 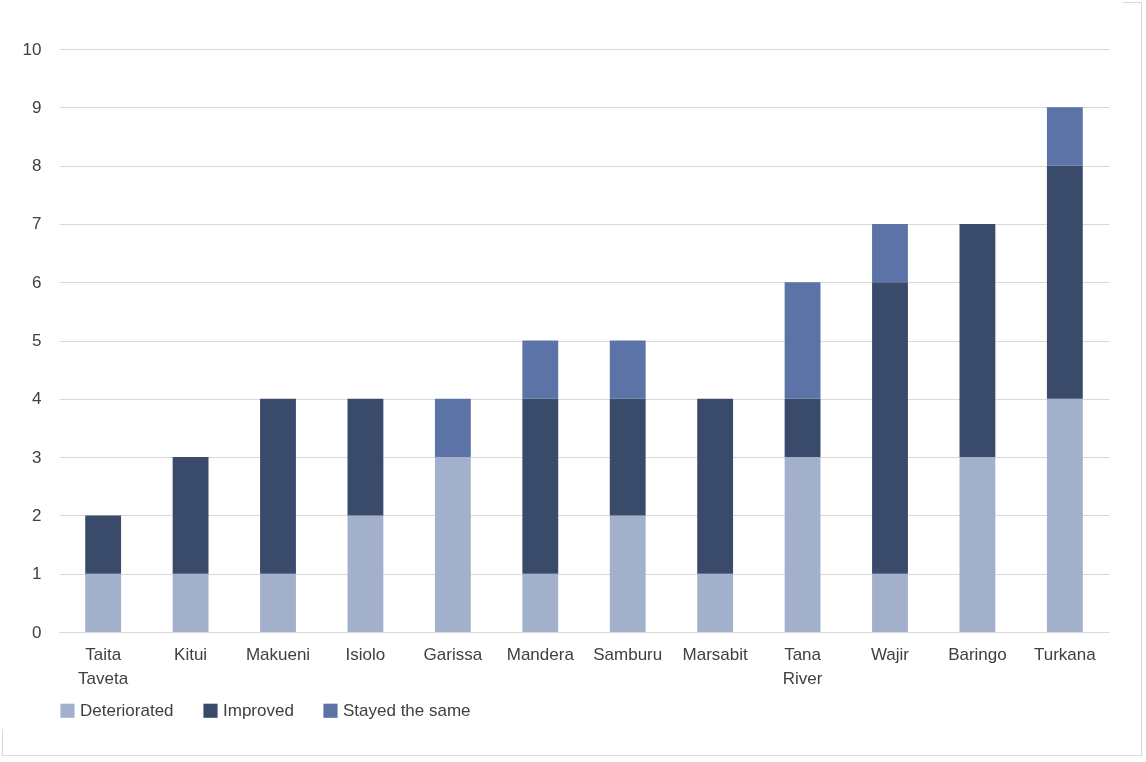 I want to click on y-tick-label: 9, so click(x=37, y=107).